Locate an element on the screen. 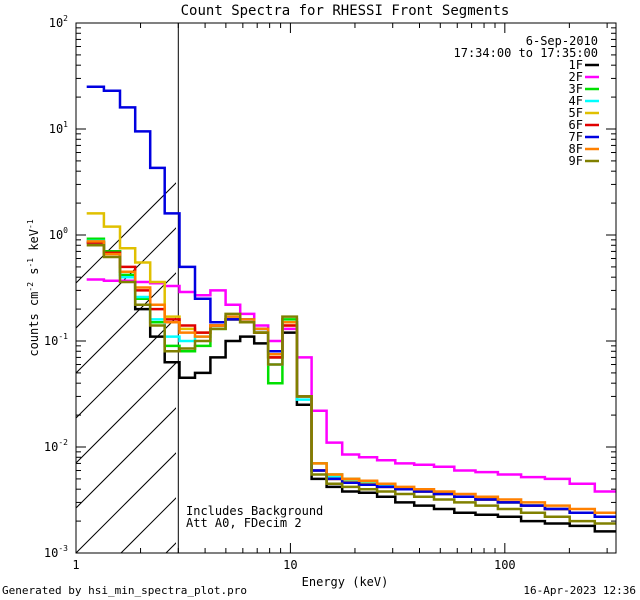  y-axis-label-end: keV is located at coordinates (34, 243).